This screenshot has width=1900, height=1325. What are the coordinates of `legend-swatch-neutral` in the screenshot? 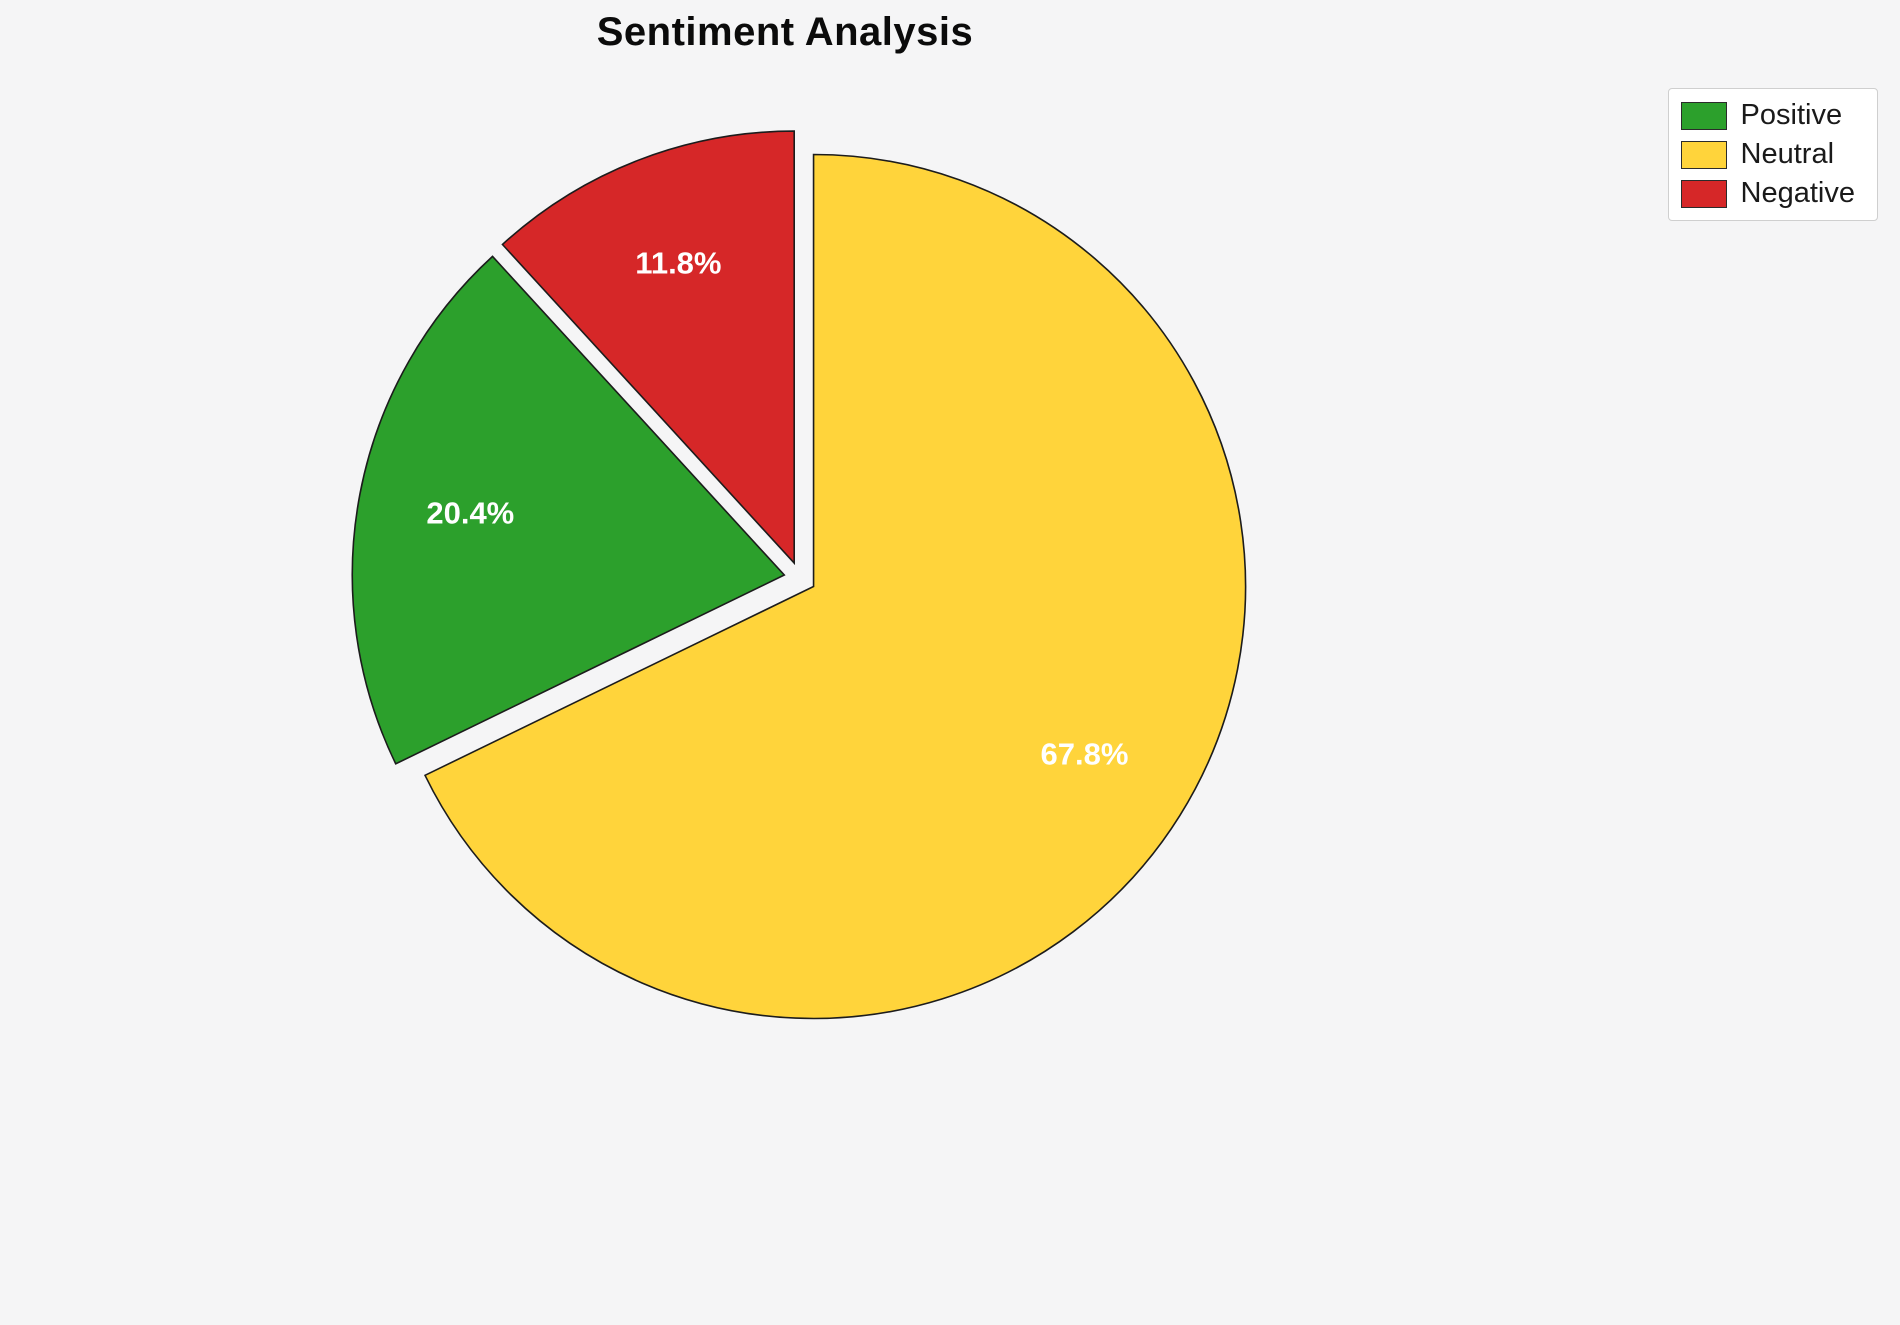 It's located at (1703, 154).